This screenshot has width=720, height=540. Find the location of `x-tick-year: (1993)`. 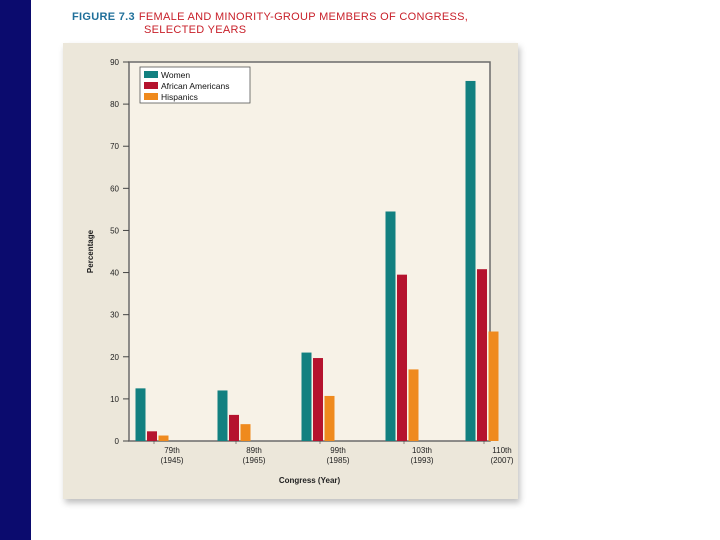

x-tick-year: (1993) is located at coordinates (421, 460).